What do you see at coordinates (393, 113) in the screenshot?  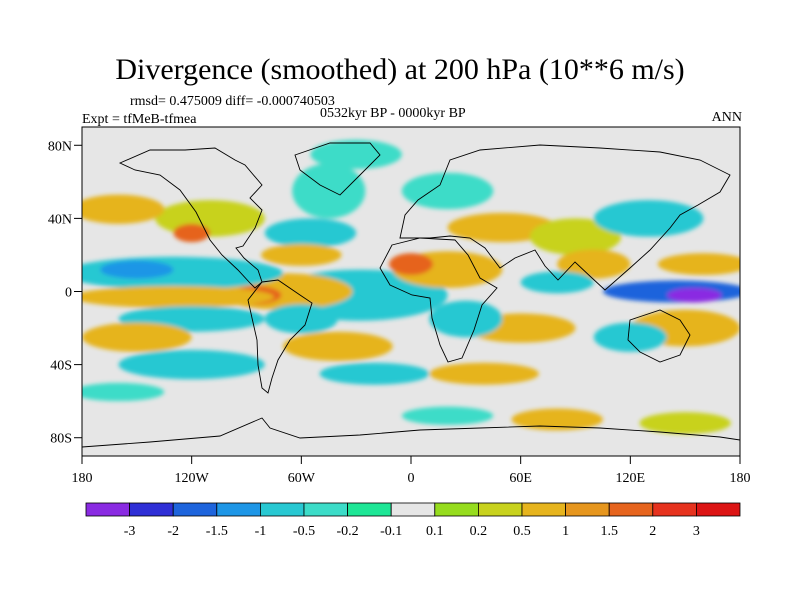 I see `period-label: 0532kyr BP - 0000kyr BP` at bounding box center [393, 113].